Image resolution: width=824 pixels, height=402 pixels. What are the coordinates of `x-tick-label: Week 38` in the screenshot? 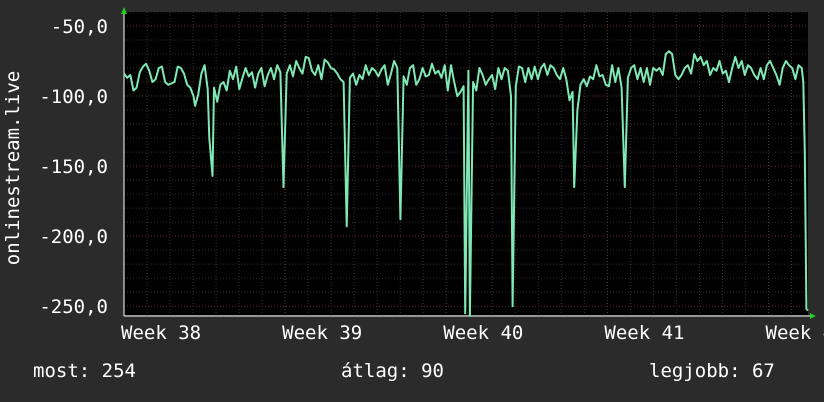 It's located at (161, 333).